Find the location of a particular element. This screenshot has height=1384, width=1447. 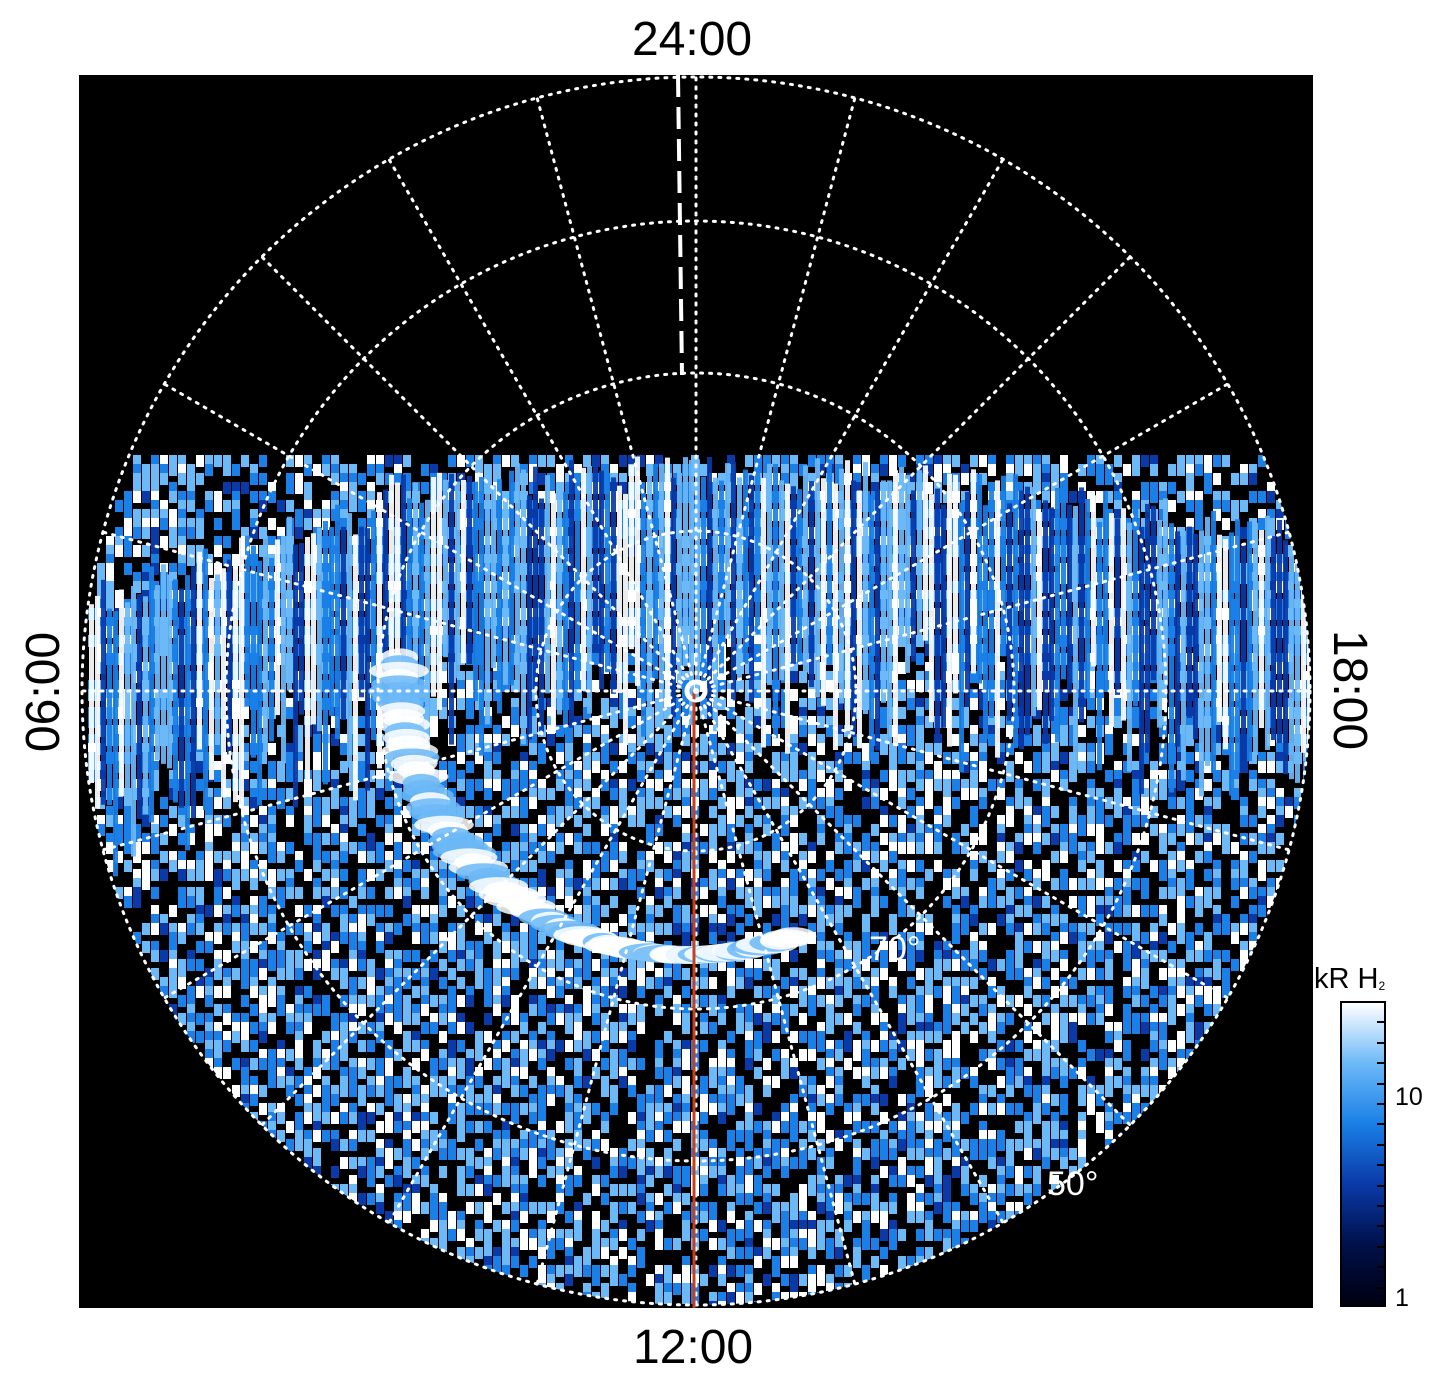

auroral-oval-arc is located at coordinates (592, 806).